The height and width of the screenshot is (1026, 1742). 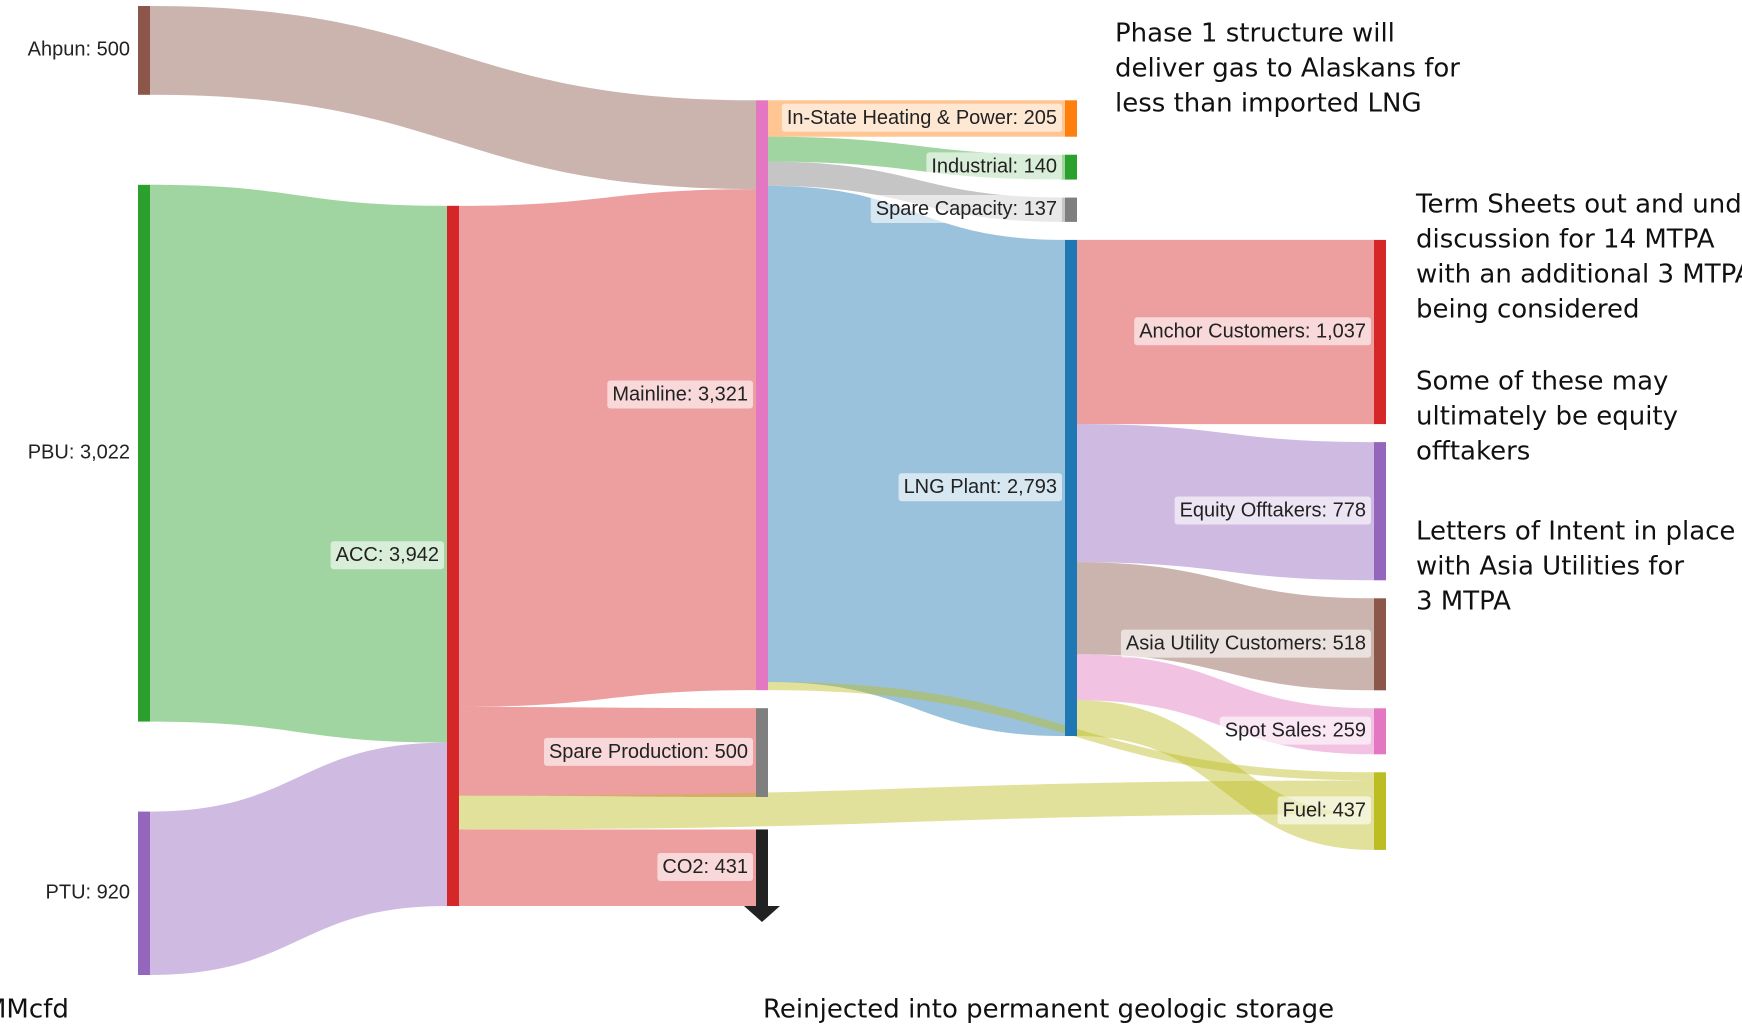 I want to click on node-label: PTU: 920, so click(x=88, y=893).